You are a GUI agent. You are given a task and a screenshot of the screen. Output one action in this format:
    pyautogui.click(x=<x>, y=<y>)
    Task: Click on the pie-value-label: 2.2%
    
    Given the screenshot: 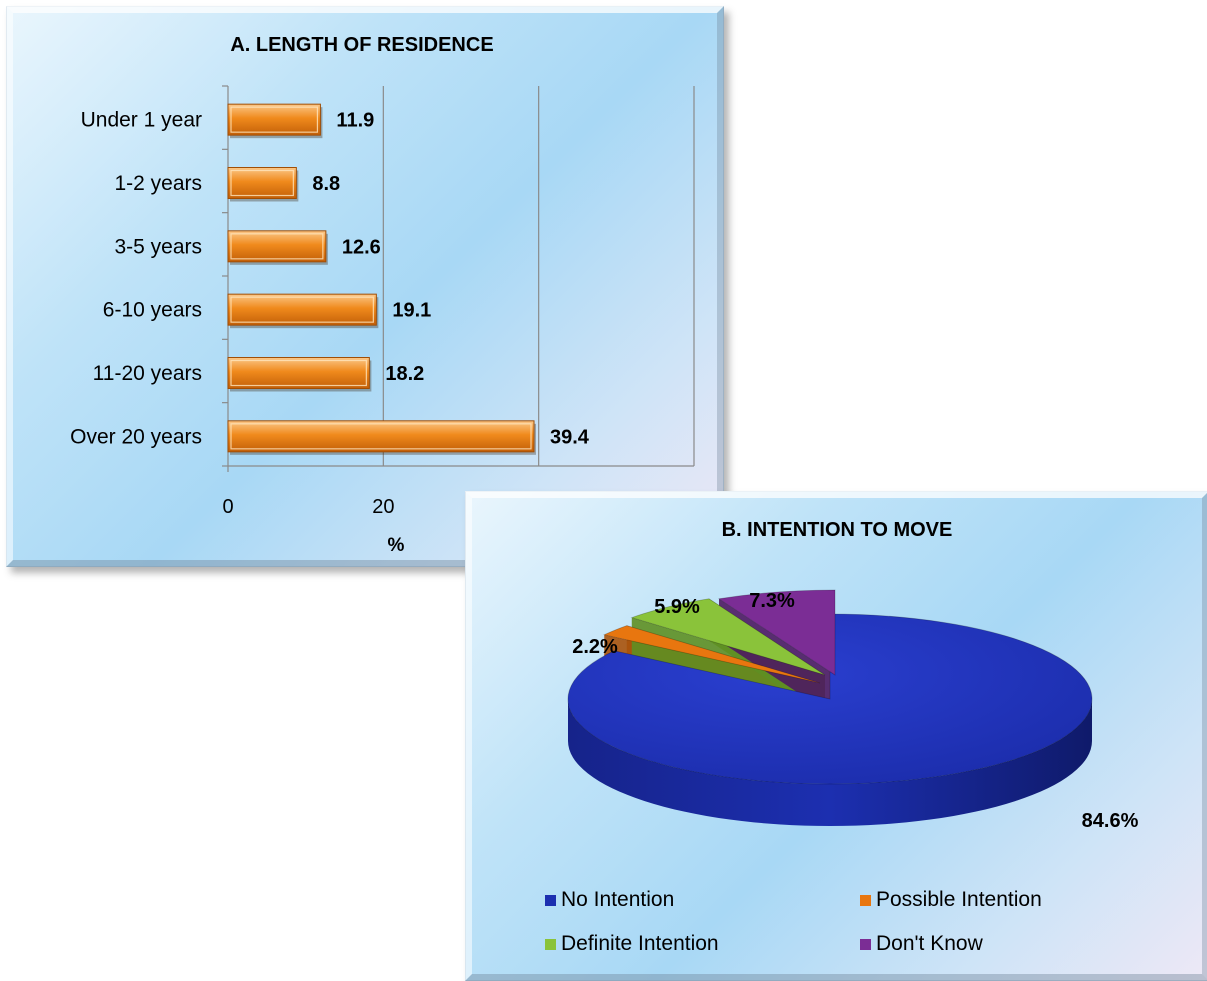 What is the action you would take?
    pyautogui.click(x=595, y=647)
    